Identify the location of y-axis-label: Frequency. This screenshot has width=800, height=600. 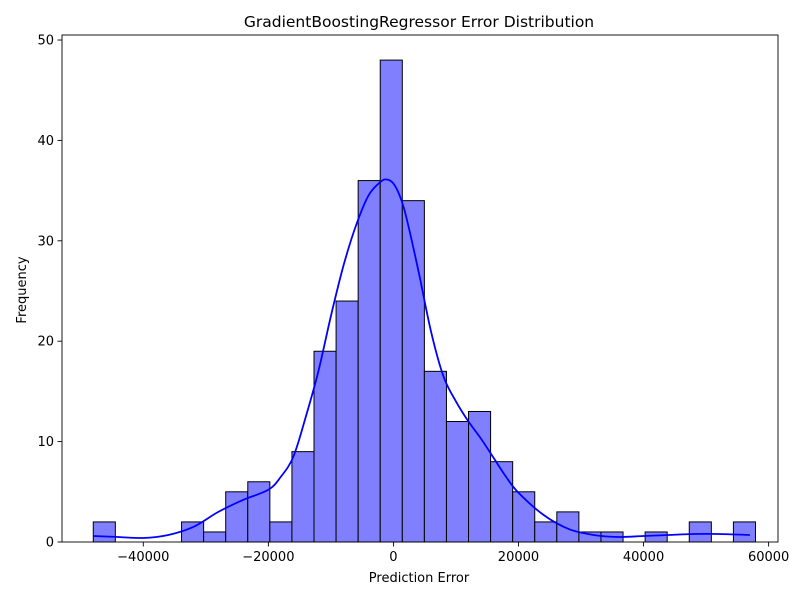
(22, 289).